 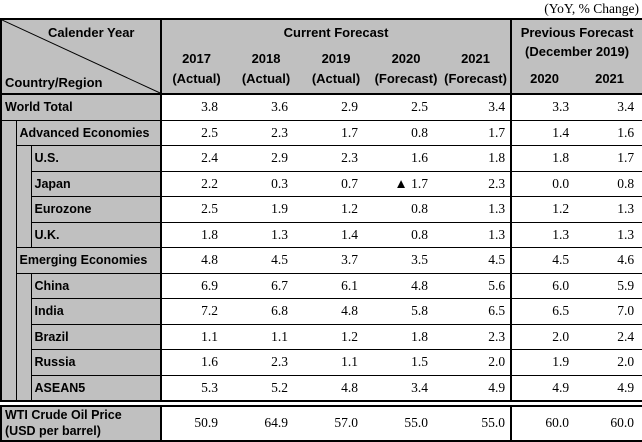 What do you see at coordinates (266, 423) in the screenshot?
I see `value-cell: 64.9` at bounding box center [266, 423].